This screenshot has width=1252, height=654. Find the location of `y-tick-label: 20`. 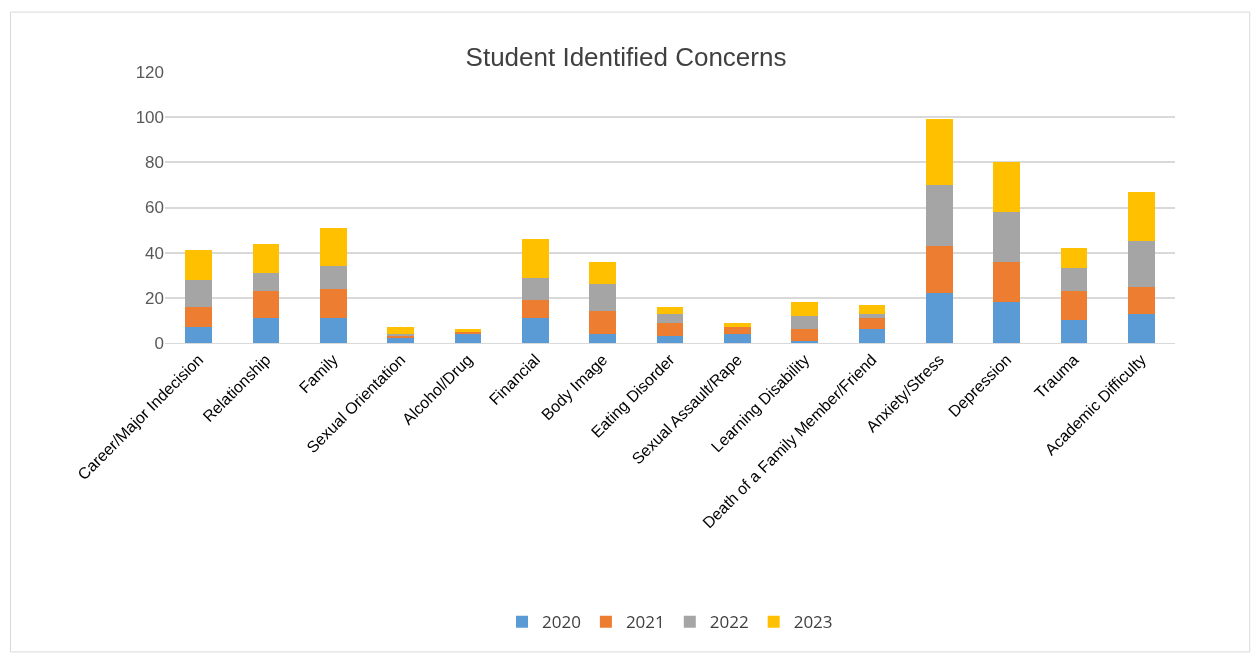

y-tick-label: 20 is located at coordinates (154, 298).